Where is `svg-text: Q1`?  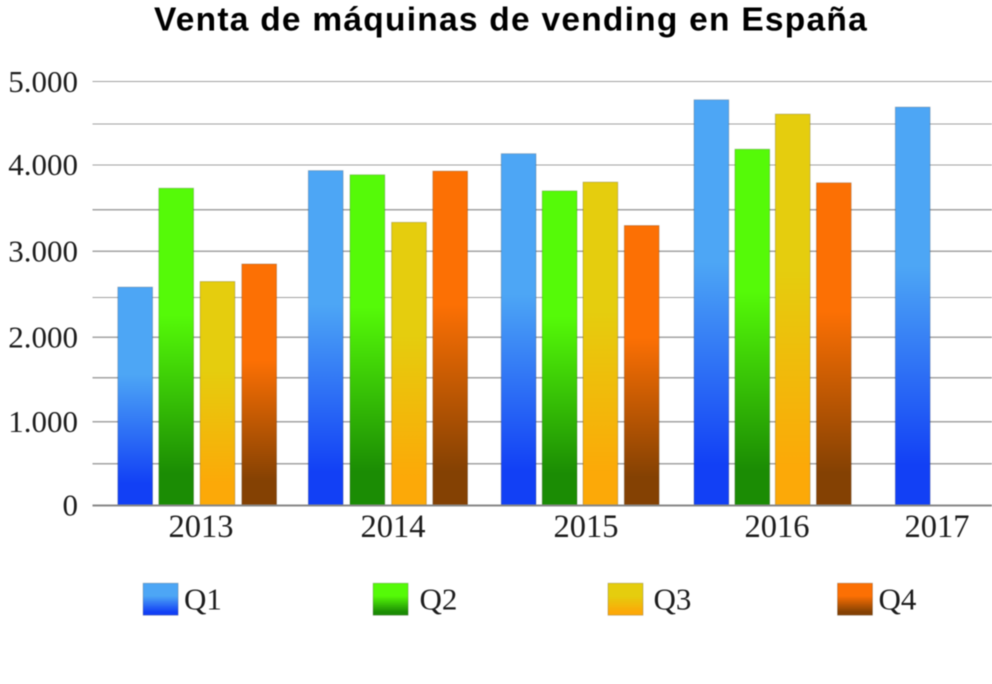 svg-text: Q1 is located at coordinates (203, 599).